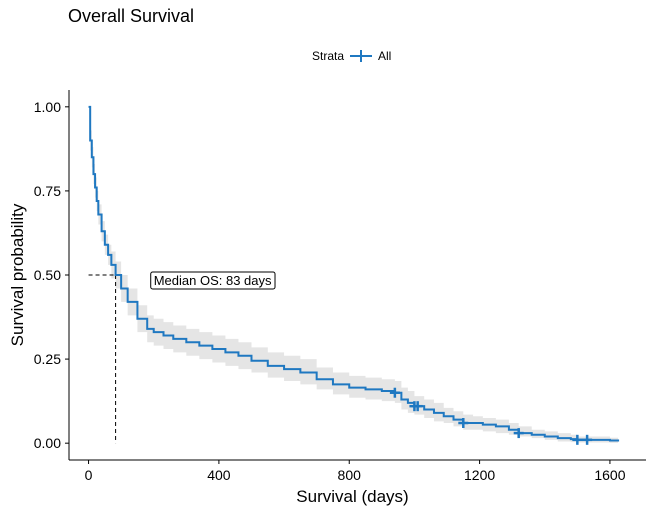 This screenshot has width=653, height=515. I want to click on median-label-box, so click(213, 280).